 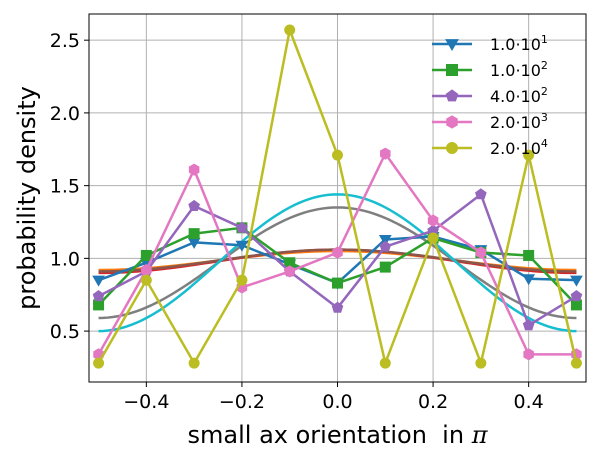 I want to click on x-tick-label: −0.2, so click(x=242, y=402).